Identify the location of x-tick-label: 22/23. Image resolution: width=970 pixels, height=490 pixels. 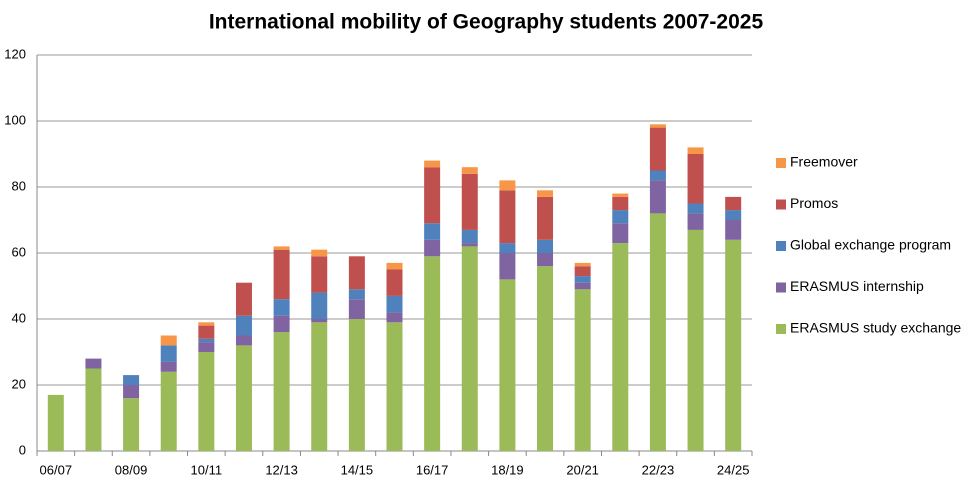
(658, 469).